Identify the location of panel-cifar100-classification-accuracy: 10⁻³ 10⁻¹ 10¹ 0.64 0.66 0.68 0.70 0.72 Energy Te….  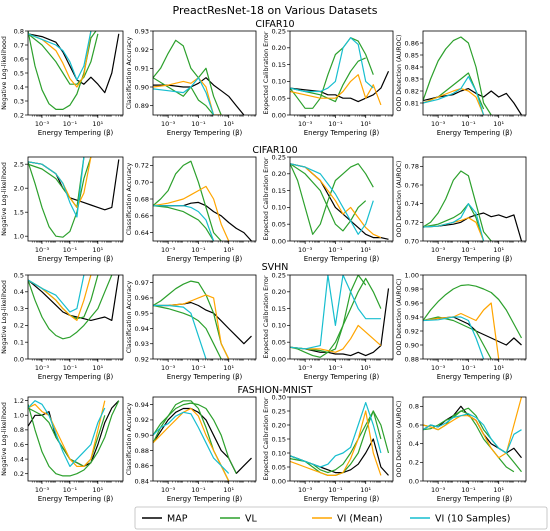
(191, 209).